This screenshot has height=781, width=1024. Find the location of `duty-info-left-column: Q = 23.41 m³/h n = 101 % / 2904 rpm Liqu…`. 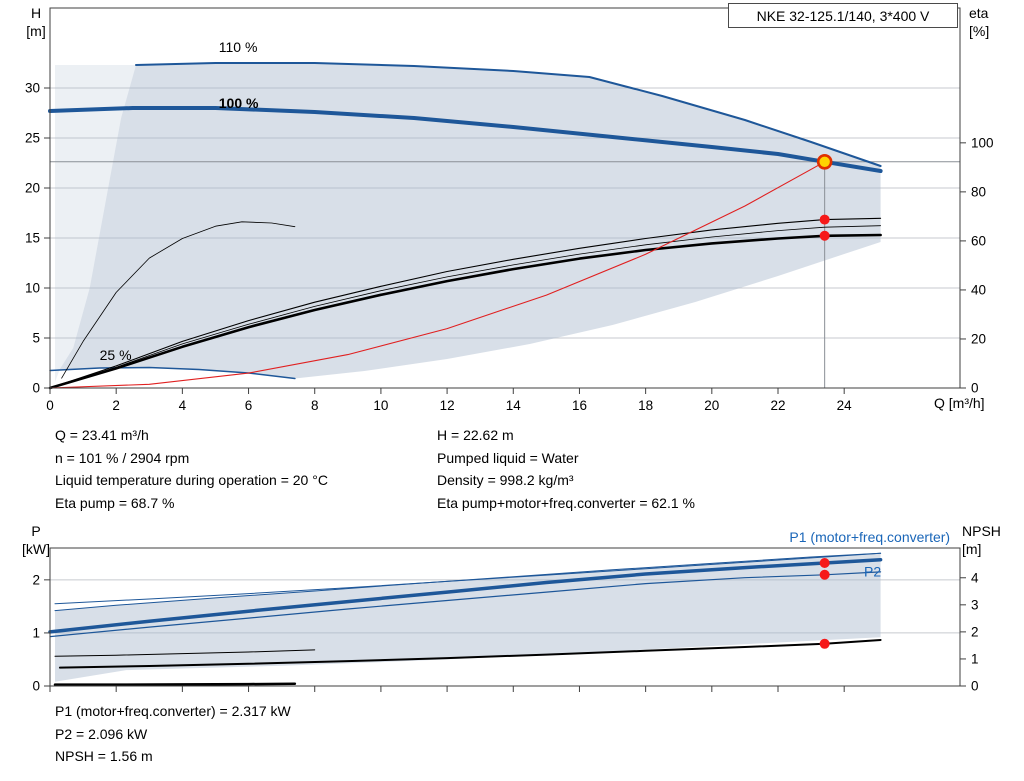

duty-info-left-column: Q = 23.41 m³/h n = 101 % / 2904 rpm Liqu… is located at coordinates (191, 469).